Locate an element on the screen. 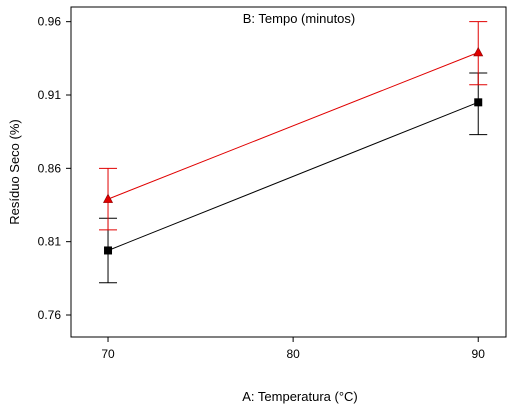 The image size is (511, 408). x-tick-label: 80 is located at coordinates (293, 354).